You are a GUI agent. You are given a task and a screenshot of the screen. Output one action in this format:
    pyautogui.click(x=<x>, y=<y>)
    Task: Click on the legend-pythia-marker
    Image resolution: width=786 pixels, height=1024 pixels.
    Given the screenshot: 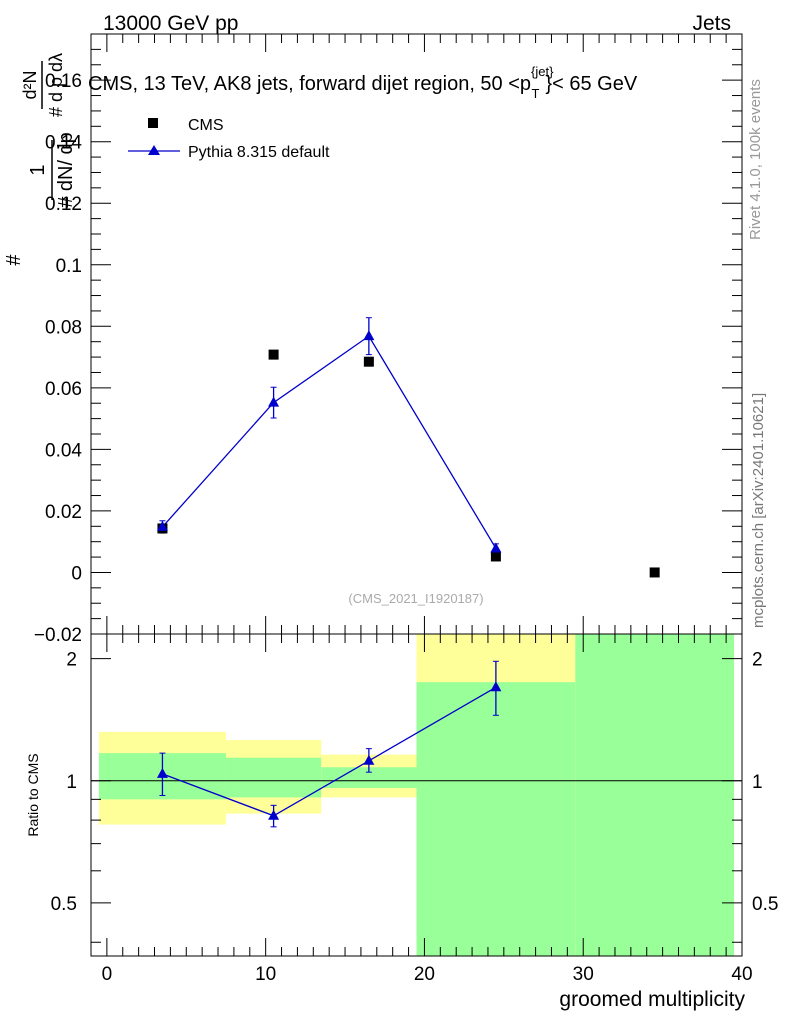 What is the action you would take?
    pyautogui.click(x=154, y=150)
    